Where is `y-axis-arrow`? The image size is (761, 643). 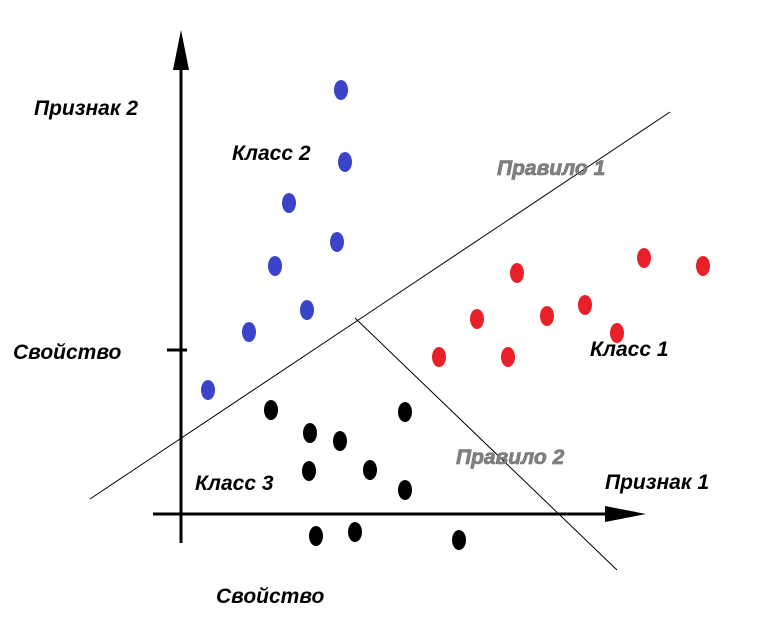
y-axis-arrow is located at coordinates (181, 50).